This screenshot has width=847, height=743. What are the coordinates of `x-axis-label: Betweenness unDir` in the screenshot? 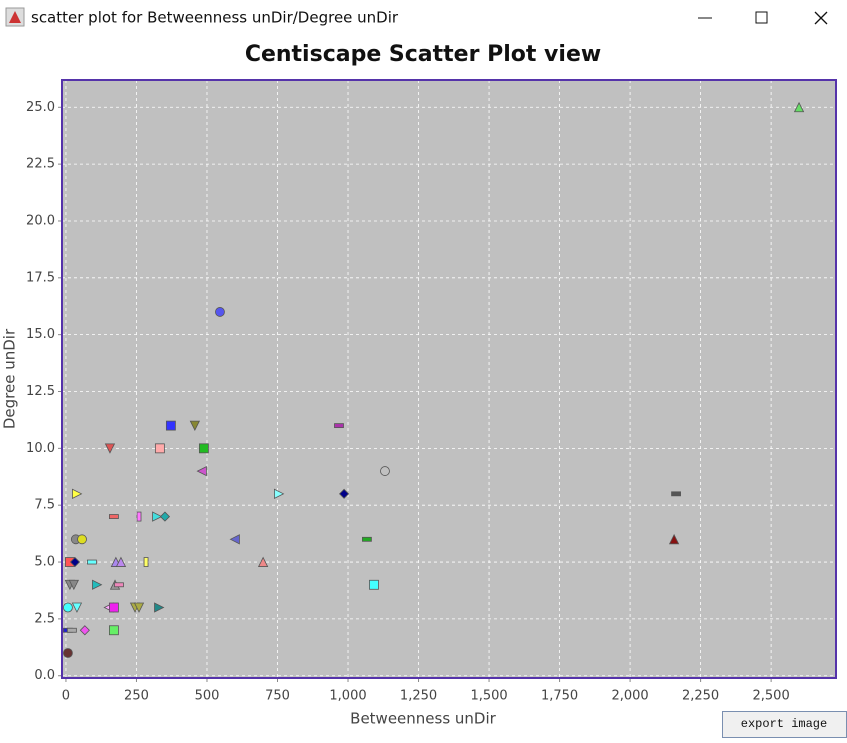 It's located at (423, 719).